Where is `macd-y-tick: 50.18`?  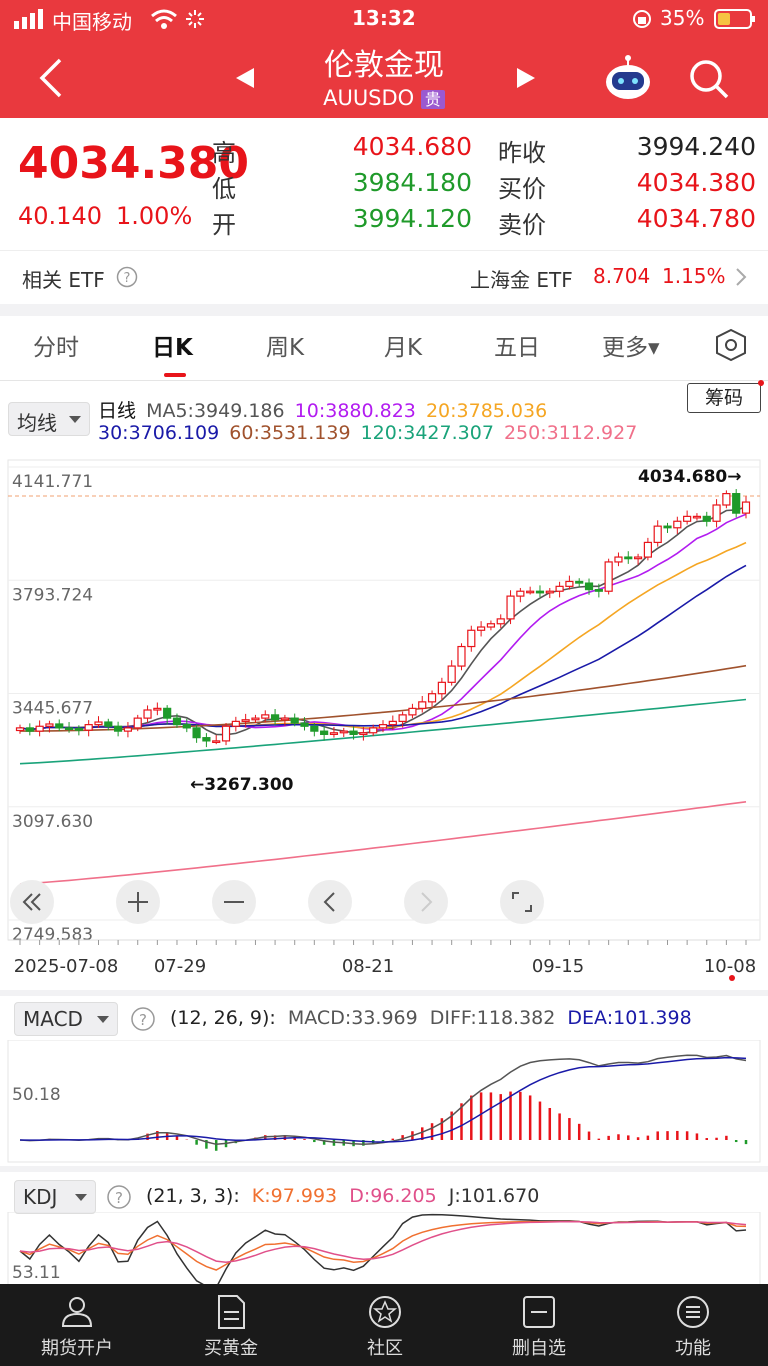 macd-y-tick: 50.18 is located at coordinates (36, 1095).